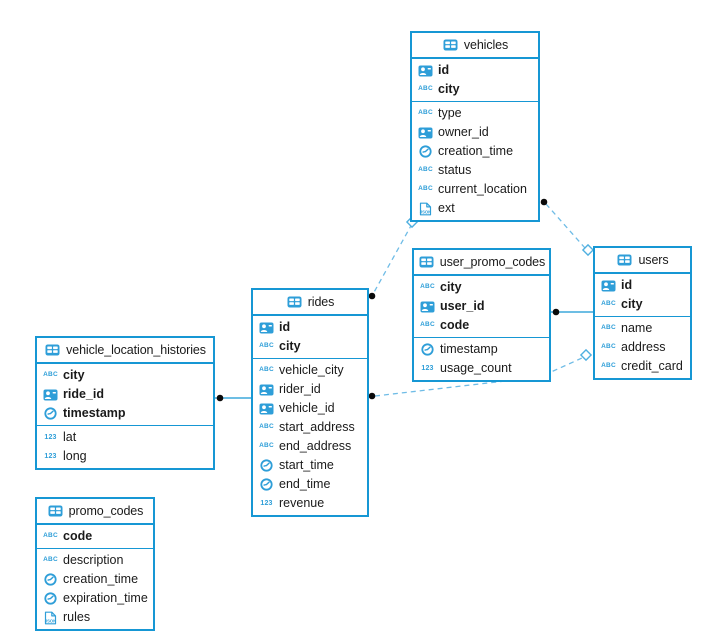  Describe the element at coordinates (302, 503) in the screenshot. I see `column-label: revenue` at that location.